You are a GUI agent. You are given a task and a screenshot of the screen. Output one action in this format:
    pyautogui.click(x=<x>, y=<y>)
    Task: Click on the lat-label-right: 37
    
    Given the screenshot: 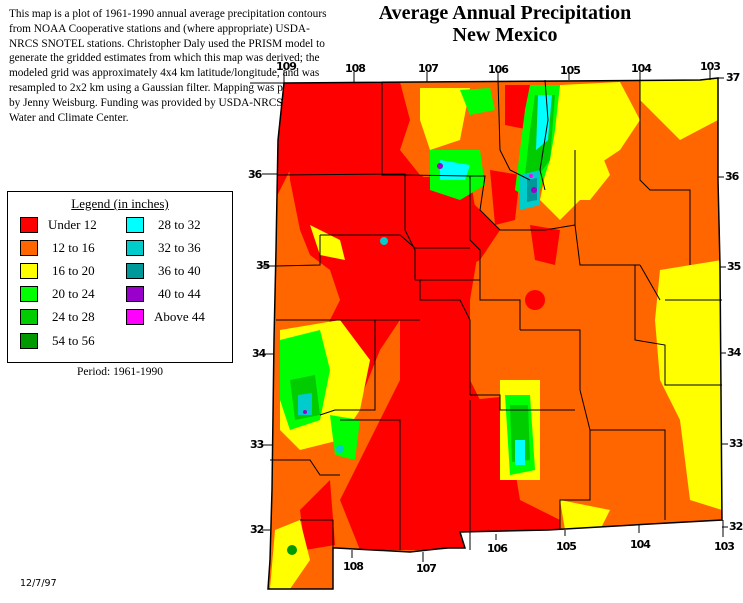 What is the action you would take?
    pyautogui.click(x=733, y=77)
    